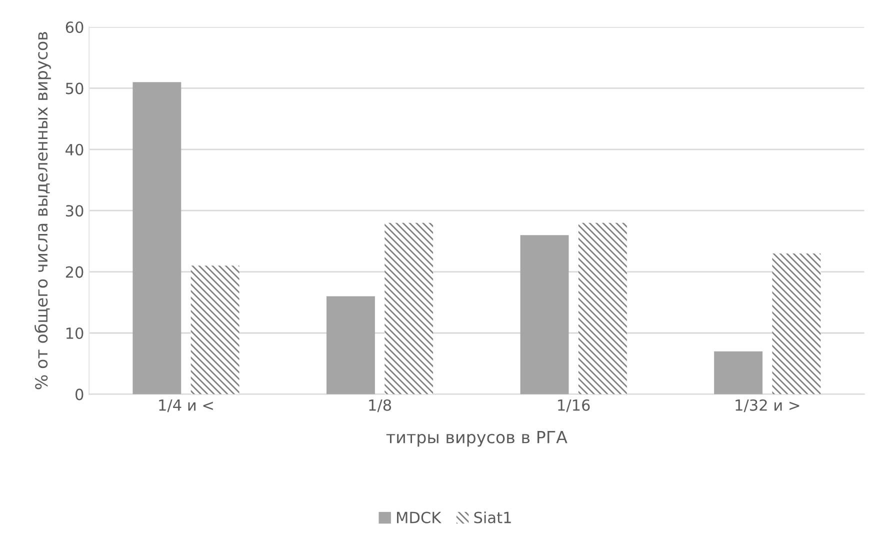 Image resolution: width=891 pixels, height=540 pixels. Describe the element at coordinates (492, 517) in the screenshot. I see `legend-label: Siat1` at that location.